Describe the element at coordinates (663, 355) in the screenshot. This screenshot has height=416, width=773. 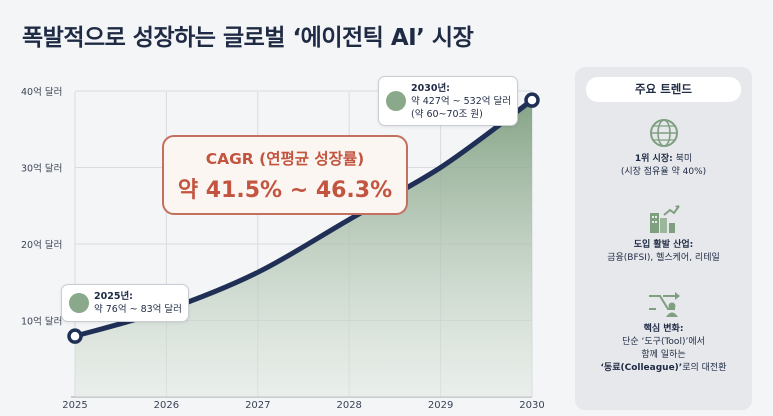
I see `trend-shift-detail-2: 함께 일하는` at that location.